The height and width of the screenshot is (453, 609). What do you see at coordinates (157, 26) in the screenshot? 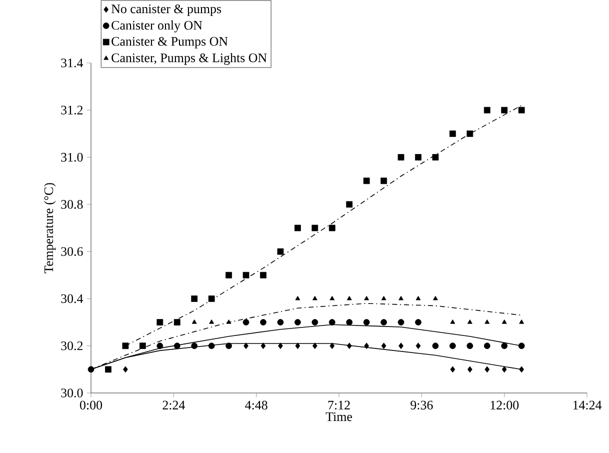
I see `legend-label: Canister only ON` at bounding box center [157, 26].